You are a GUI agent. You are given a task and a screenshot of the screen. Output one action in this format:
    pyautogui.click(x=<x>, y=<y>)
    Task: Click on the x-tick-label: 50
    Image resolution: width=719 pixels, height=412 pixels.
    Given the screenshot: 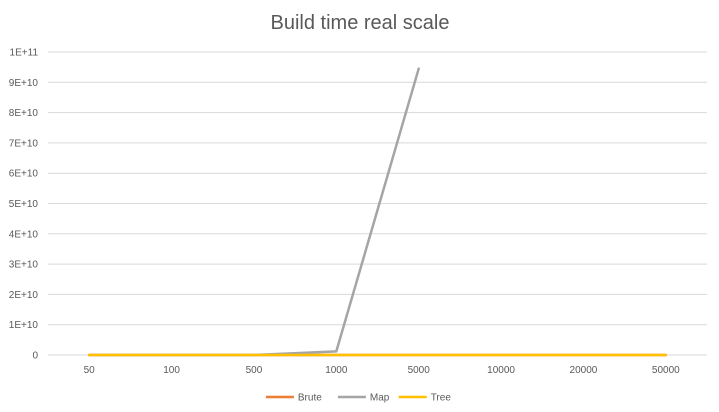 What is the action you would take?
    pyautogui.click(x=90, y=370)
    